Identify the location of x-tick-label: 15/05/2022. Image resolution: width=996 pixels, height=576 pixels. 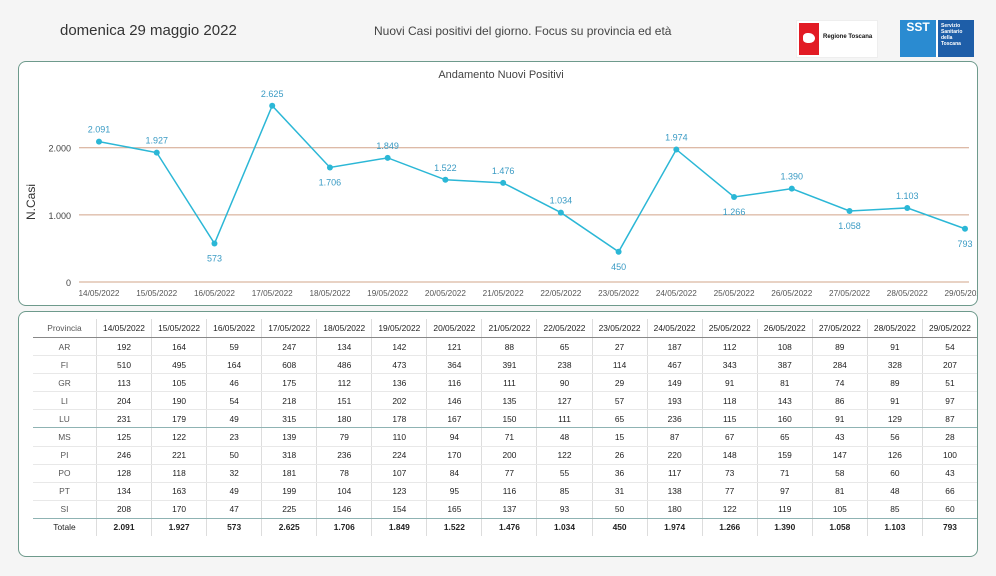
(156, 293).